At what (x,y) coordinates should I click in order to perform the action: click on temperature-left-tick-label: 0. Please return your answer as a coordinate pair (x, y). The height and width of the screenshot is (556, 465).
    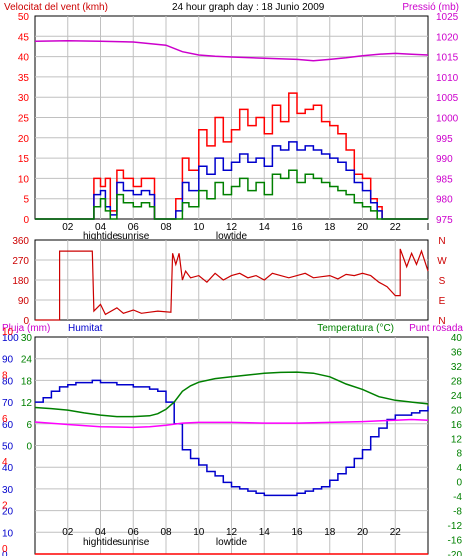
    Looking at the image, I should click on (29, 447).